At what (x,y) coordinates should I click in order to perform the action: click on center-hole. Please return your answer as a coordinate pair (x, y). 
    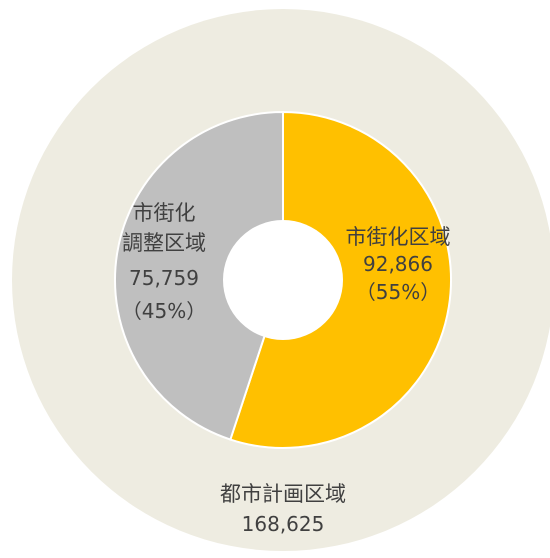
    Looking at the image, I should click on (283, 280).